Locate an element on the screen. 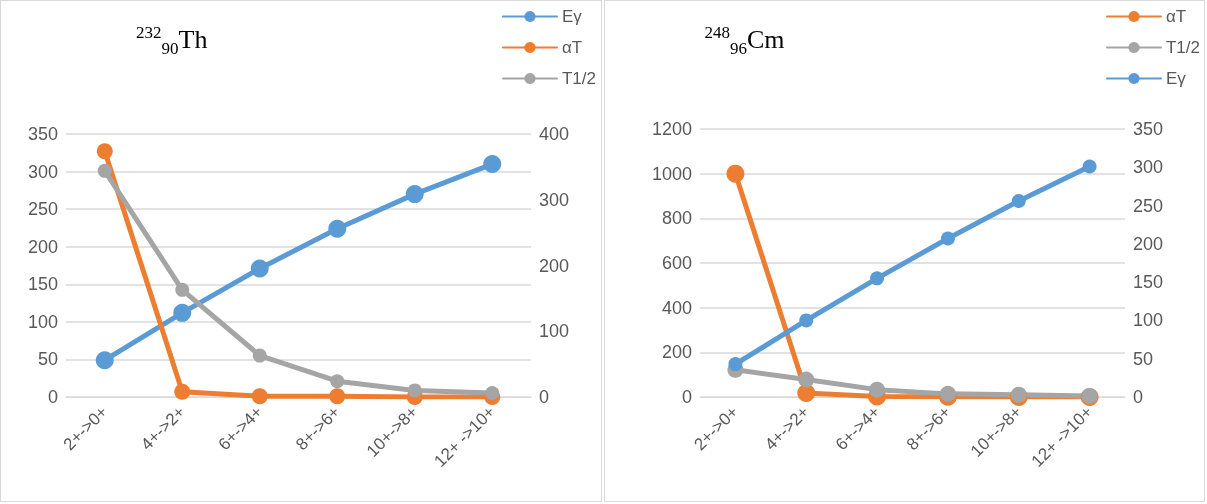  y2-tick-label: 250 is located at coordinates (1147, 205).